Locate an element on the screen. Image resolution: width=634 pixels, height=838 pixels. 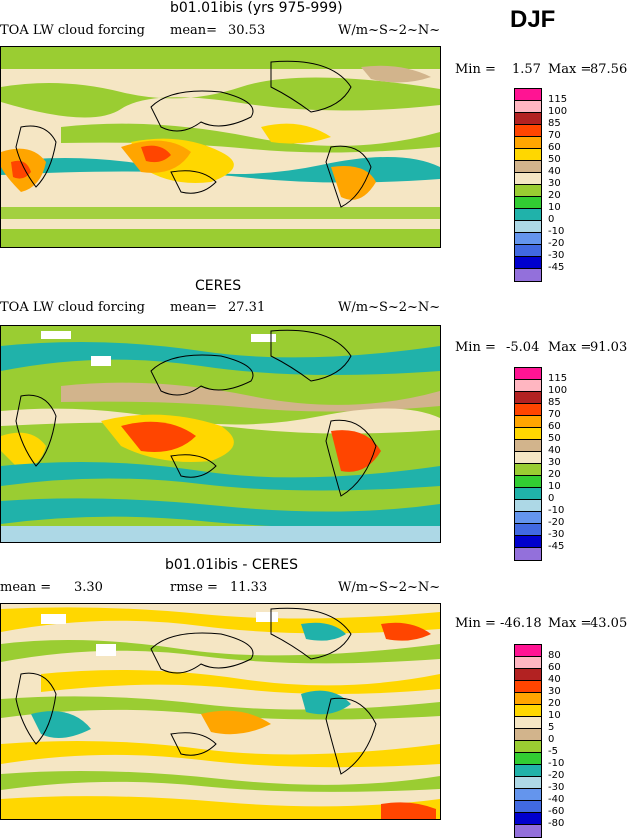
panel3-title: b01.01ibis - CERES is located at coordinates (231, 565).